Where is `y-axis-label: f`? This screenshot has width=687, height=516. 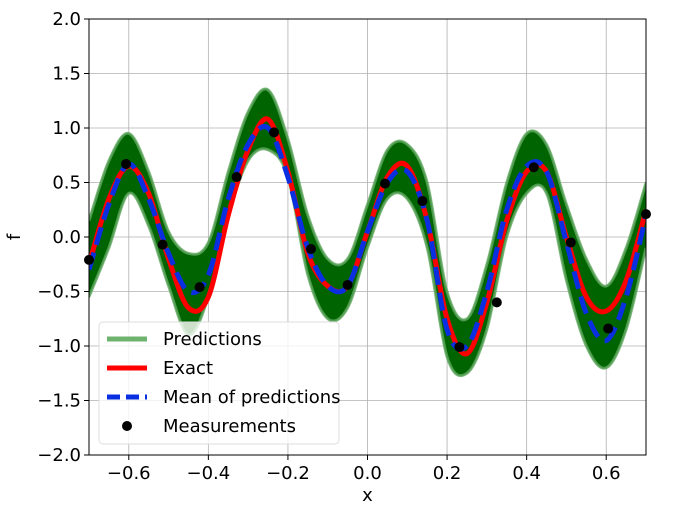
y-axis-label: f is located at coordinates (14, 236).